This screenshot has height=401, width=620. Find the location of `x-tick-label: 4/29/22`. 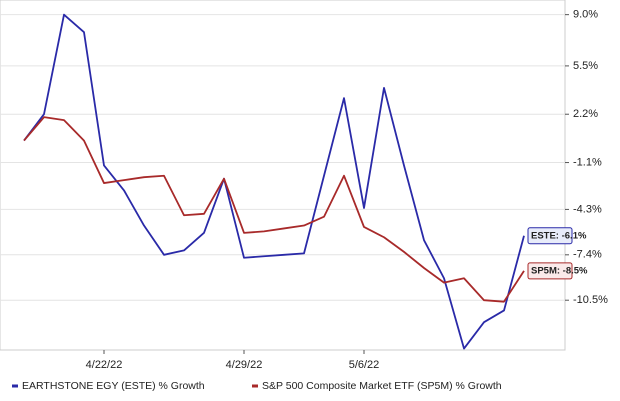

x-tick-label: 4/29/22 is located at coordinates (244, 365).